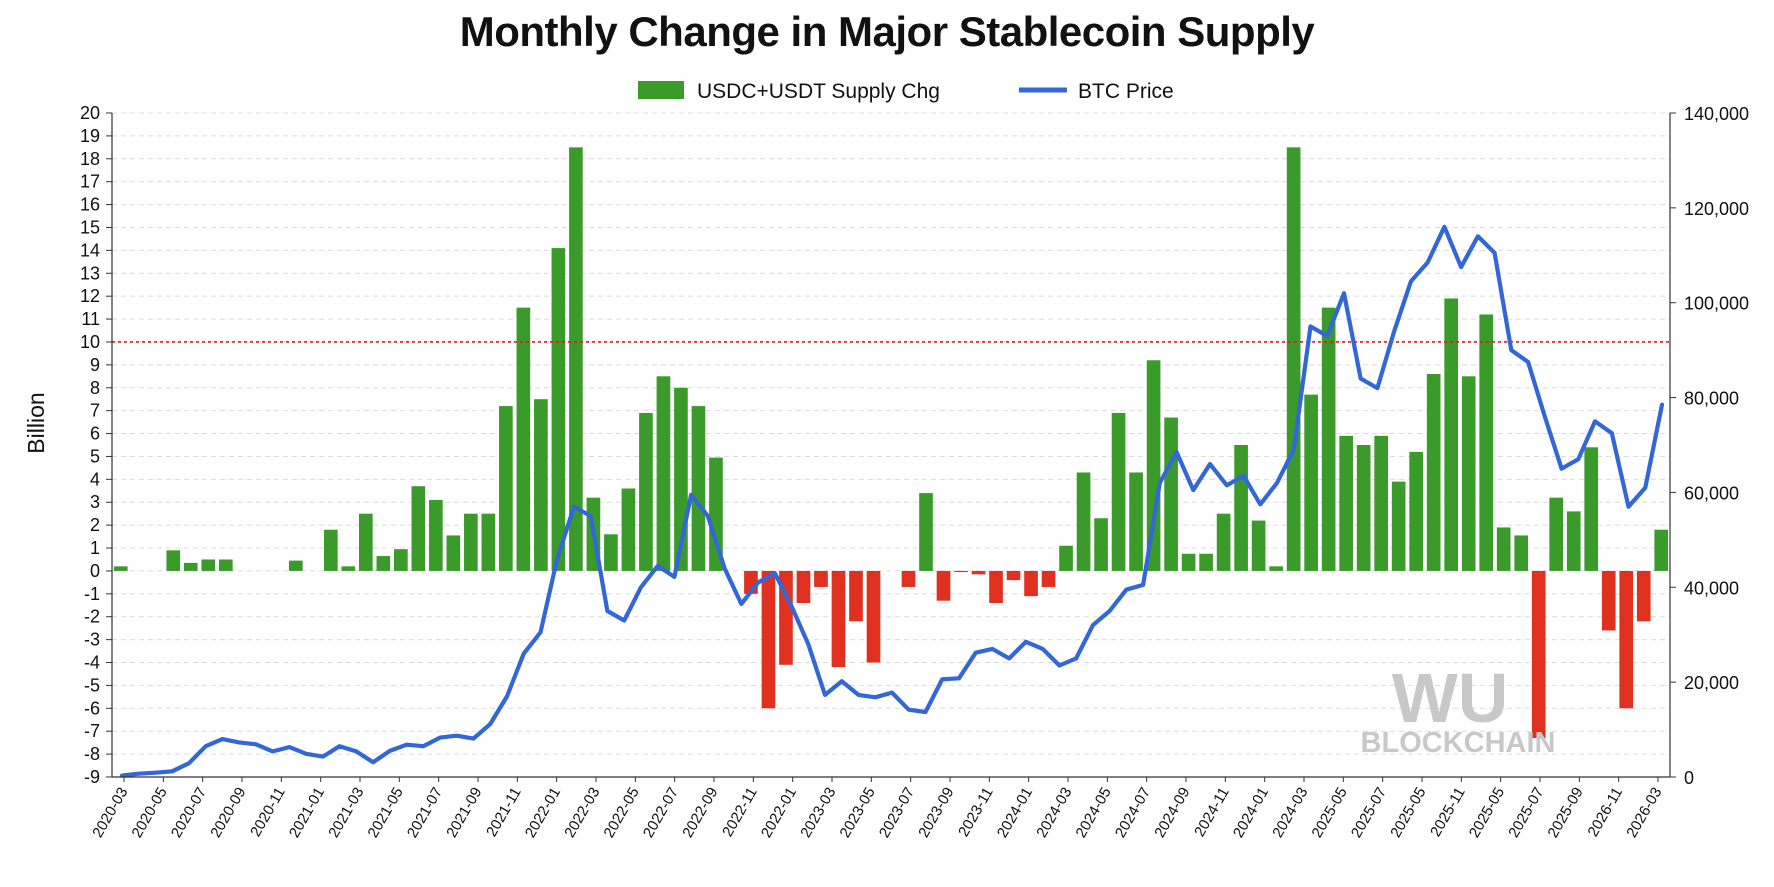 The width and height of the screenshot is (1774, 887). Describe the element at coordinates (90, 205) in the screenshot. I see `y-tick-label: 16` at that location.